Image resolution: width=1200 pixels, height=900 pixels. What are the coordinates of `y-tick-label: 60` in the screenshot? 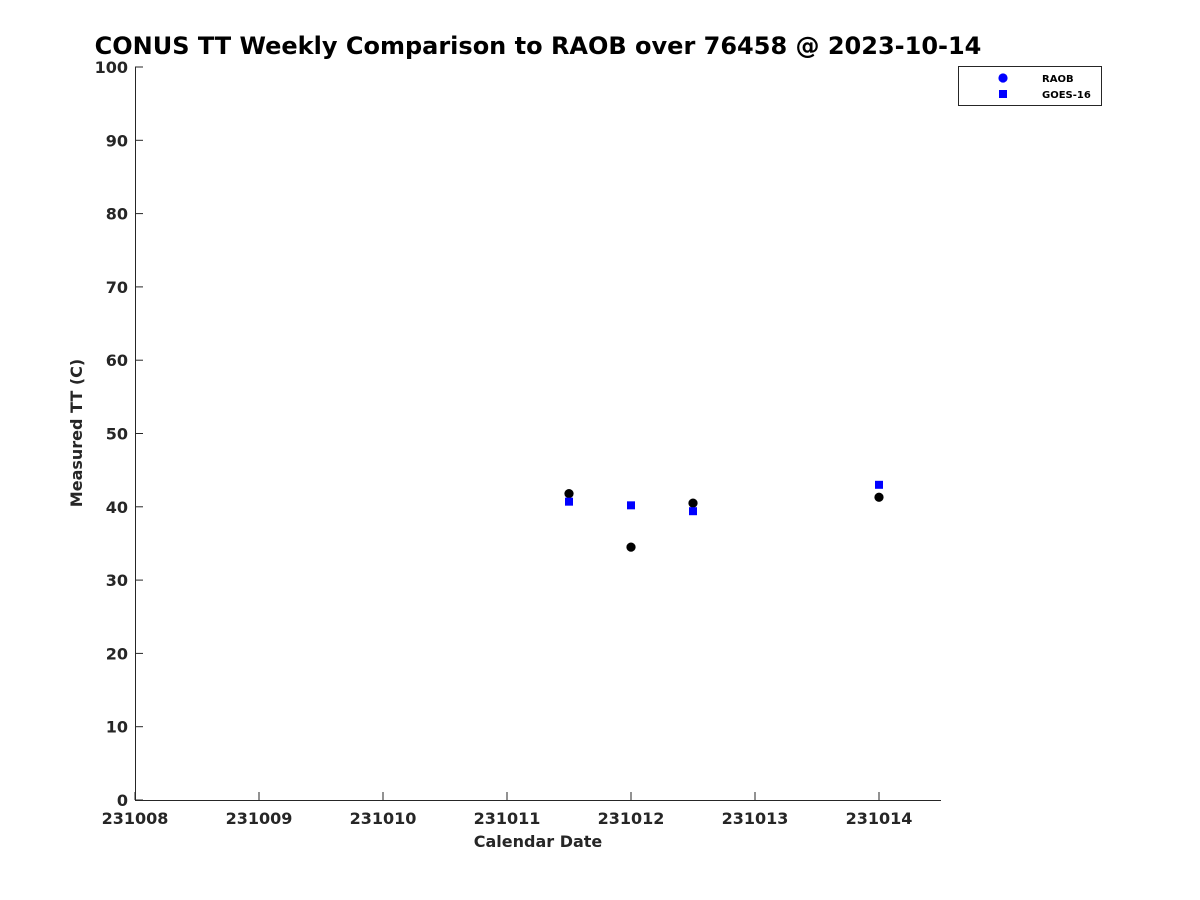 It's located at (117, 360).